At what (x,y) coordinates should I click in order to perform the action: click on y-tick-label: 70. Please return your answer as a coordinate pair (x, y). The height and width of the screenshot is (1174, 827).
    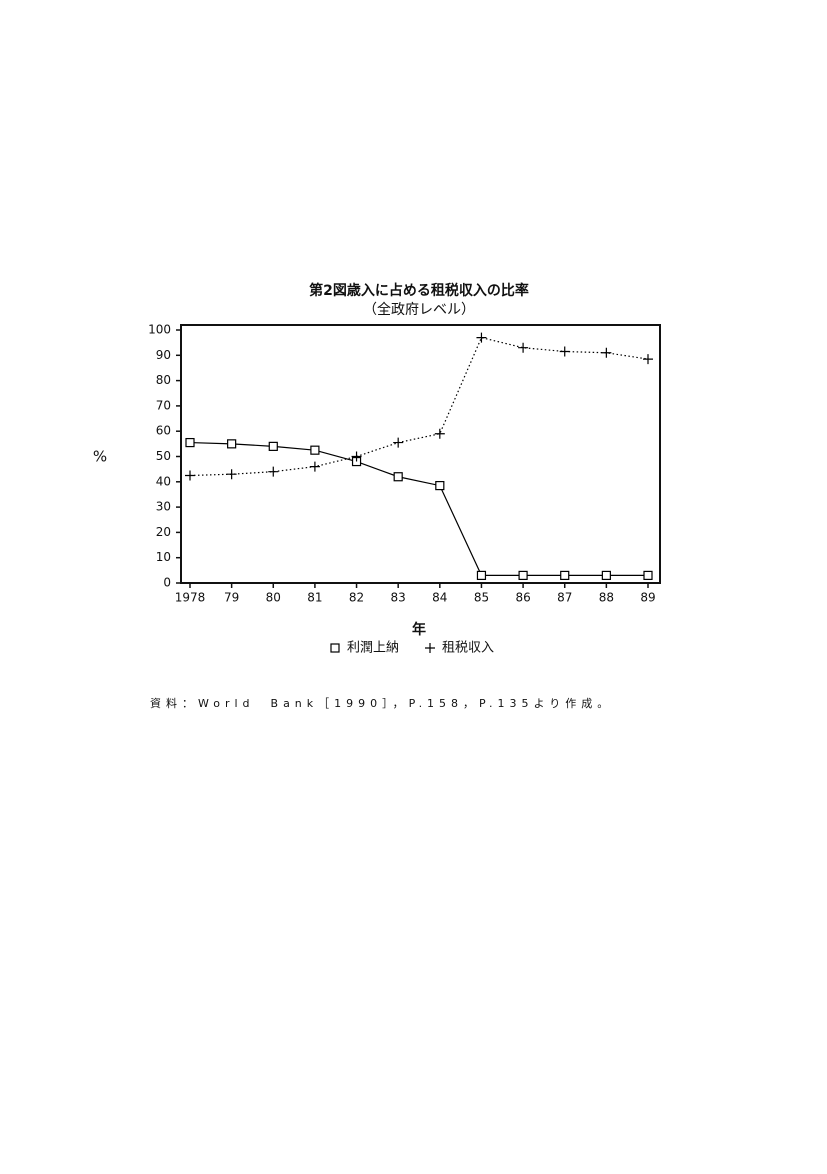
    Looking at the image, I should click on (163, 405).